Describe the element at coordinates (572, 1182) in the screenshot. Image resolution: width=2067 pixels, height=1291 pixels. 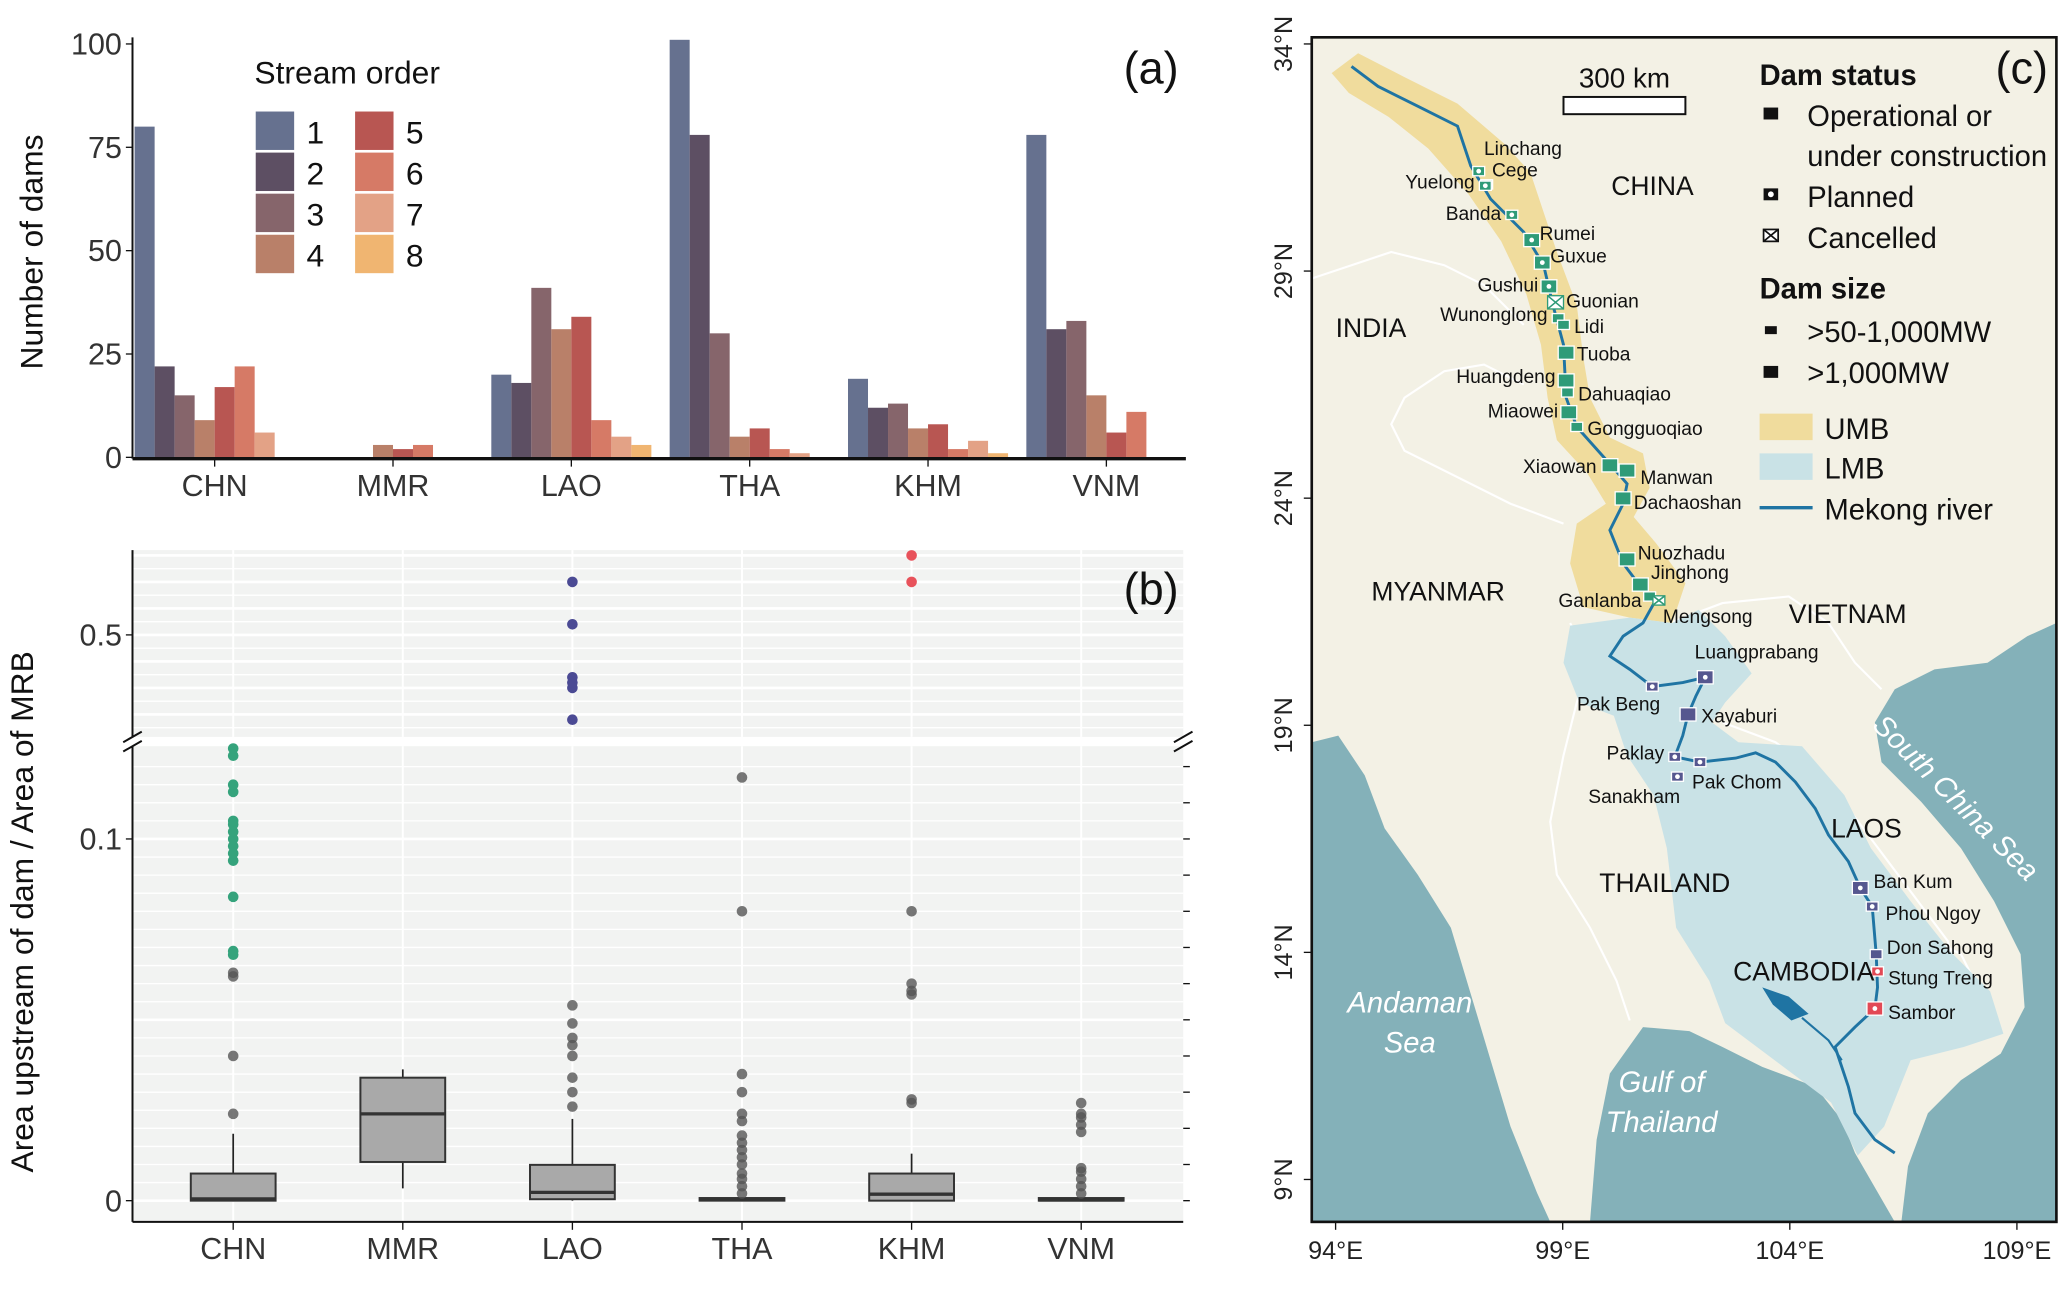
I see `box-lao` at that location.